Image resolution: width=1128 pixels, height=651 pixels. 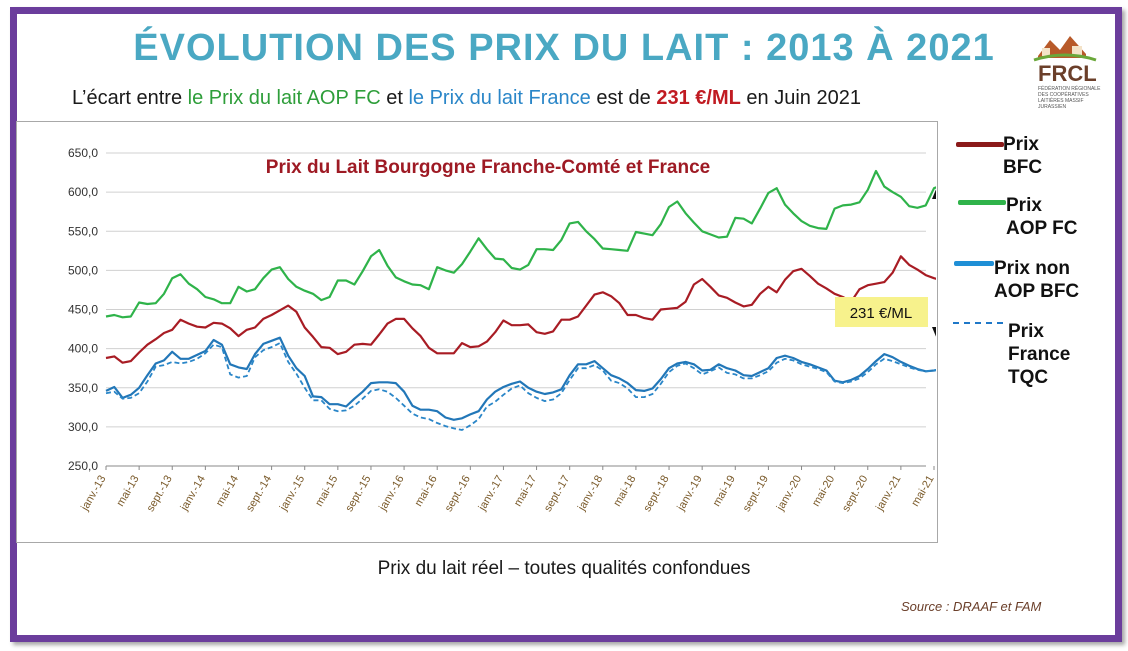 I want to click on gap-annotation-box, so click(x=881, y=312).